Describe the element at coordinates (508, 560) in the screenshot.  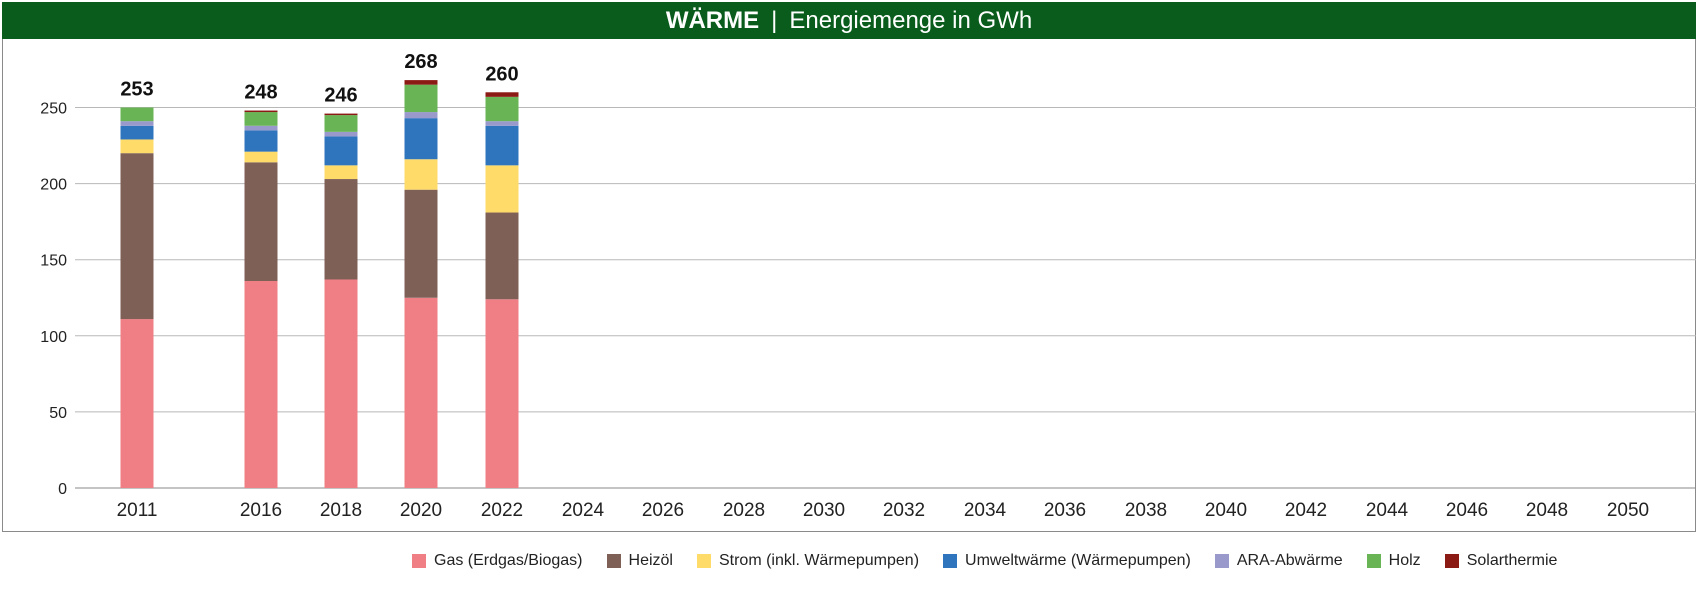
I see `legend-label: Gas (Erdgas/Biogas)` at that location.